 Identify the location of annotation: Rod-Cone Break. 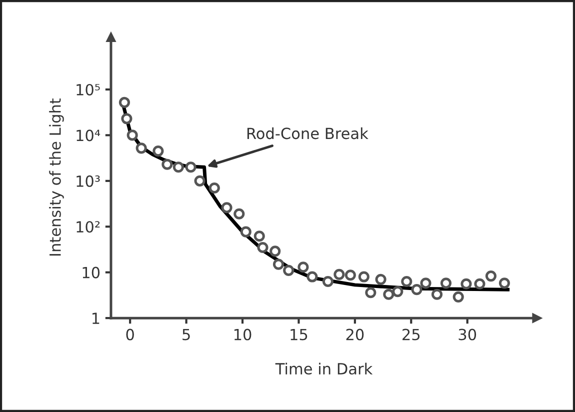
(307, 133).